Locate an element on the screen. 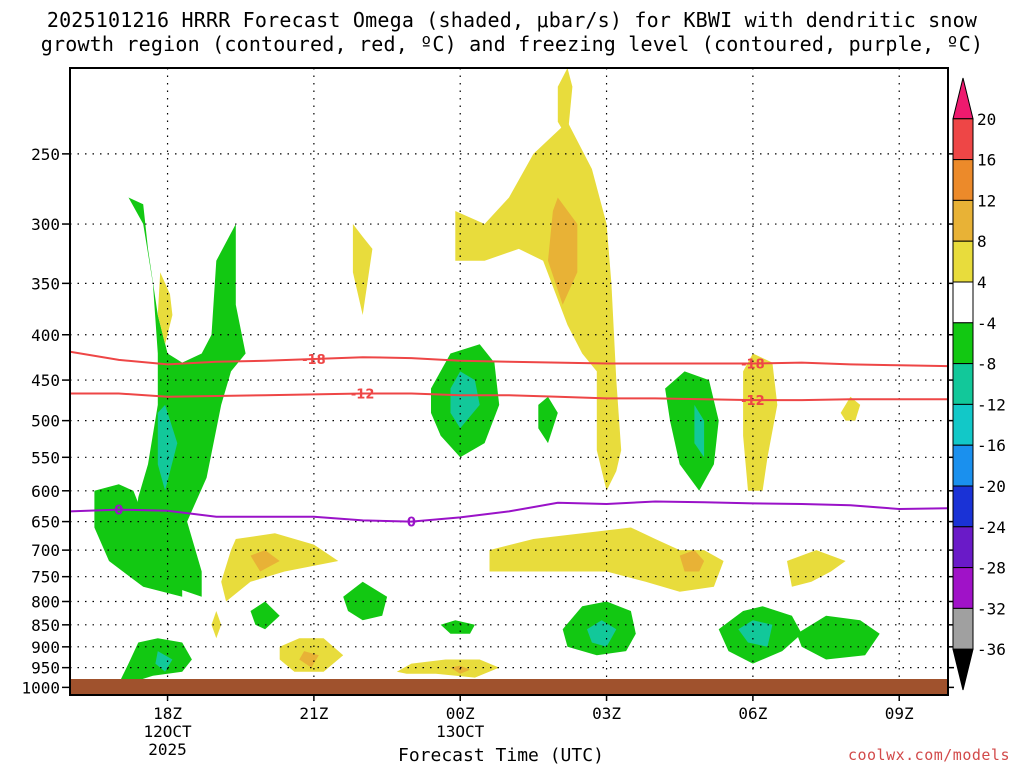 The height and width of the screenshot is (768, 1024). x-tick-label: 06Z is located at coordinates (752, 713).